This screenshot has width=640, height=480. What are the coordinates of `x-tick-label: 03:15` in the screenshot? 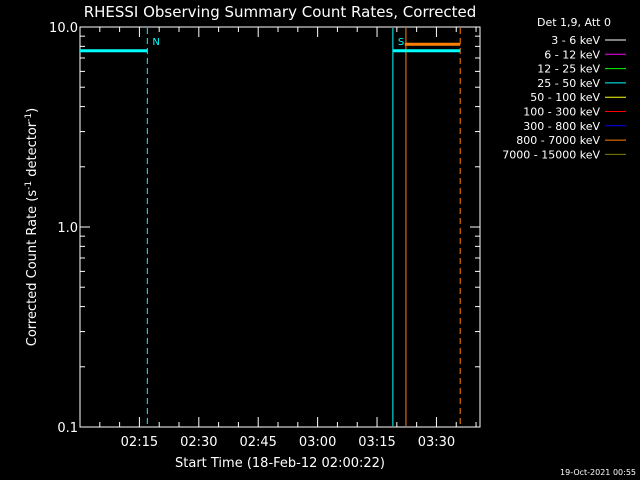 It's located at (376, 442).